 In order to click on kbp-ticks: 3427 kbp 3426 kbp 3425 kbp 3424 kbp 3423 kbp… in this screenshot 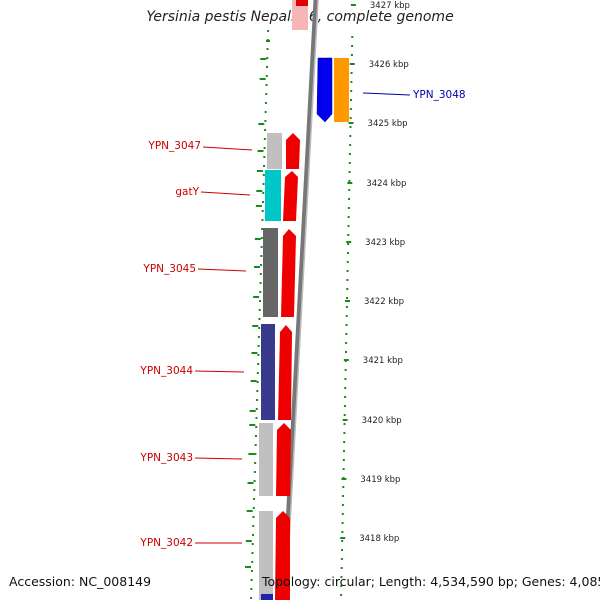, I will do `click(375, 272)`.